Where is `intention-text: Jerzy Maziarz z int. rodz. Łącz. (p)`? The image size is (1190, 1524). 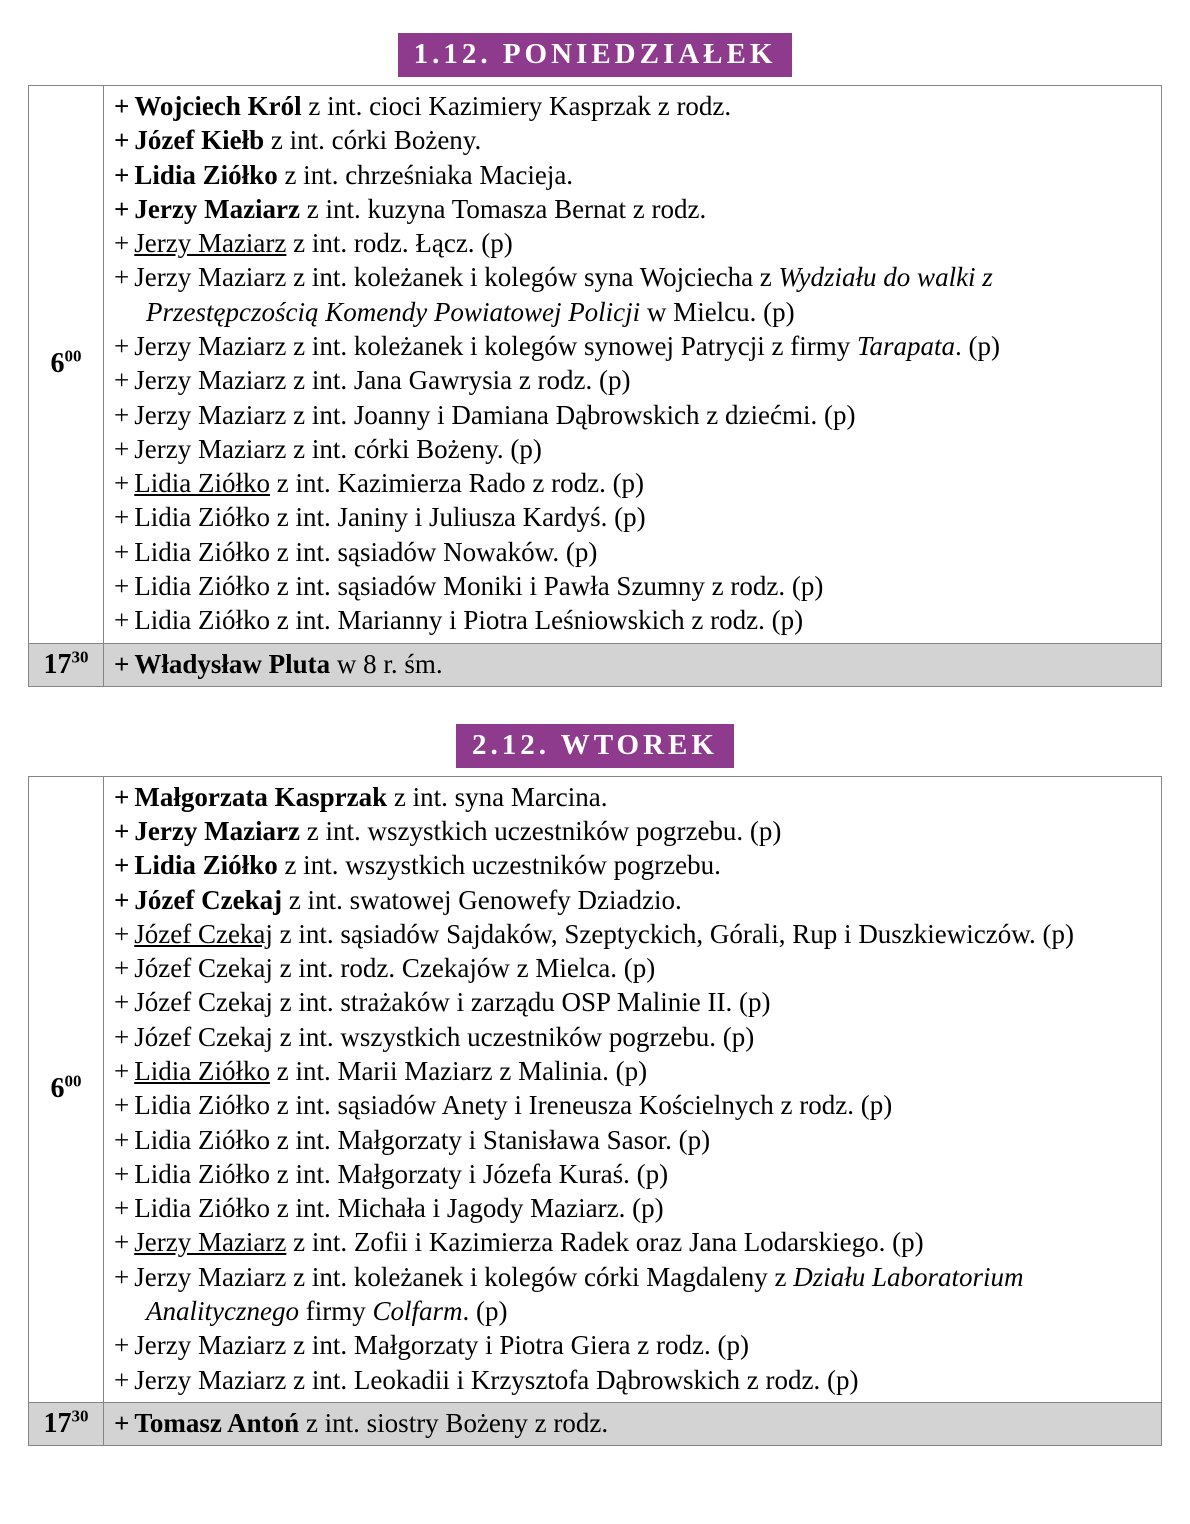 intention-text: Jerzy Maziarz z int. rodz. Łącz. (p) is located at coordinates (323, 243).